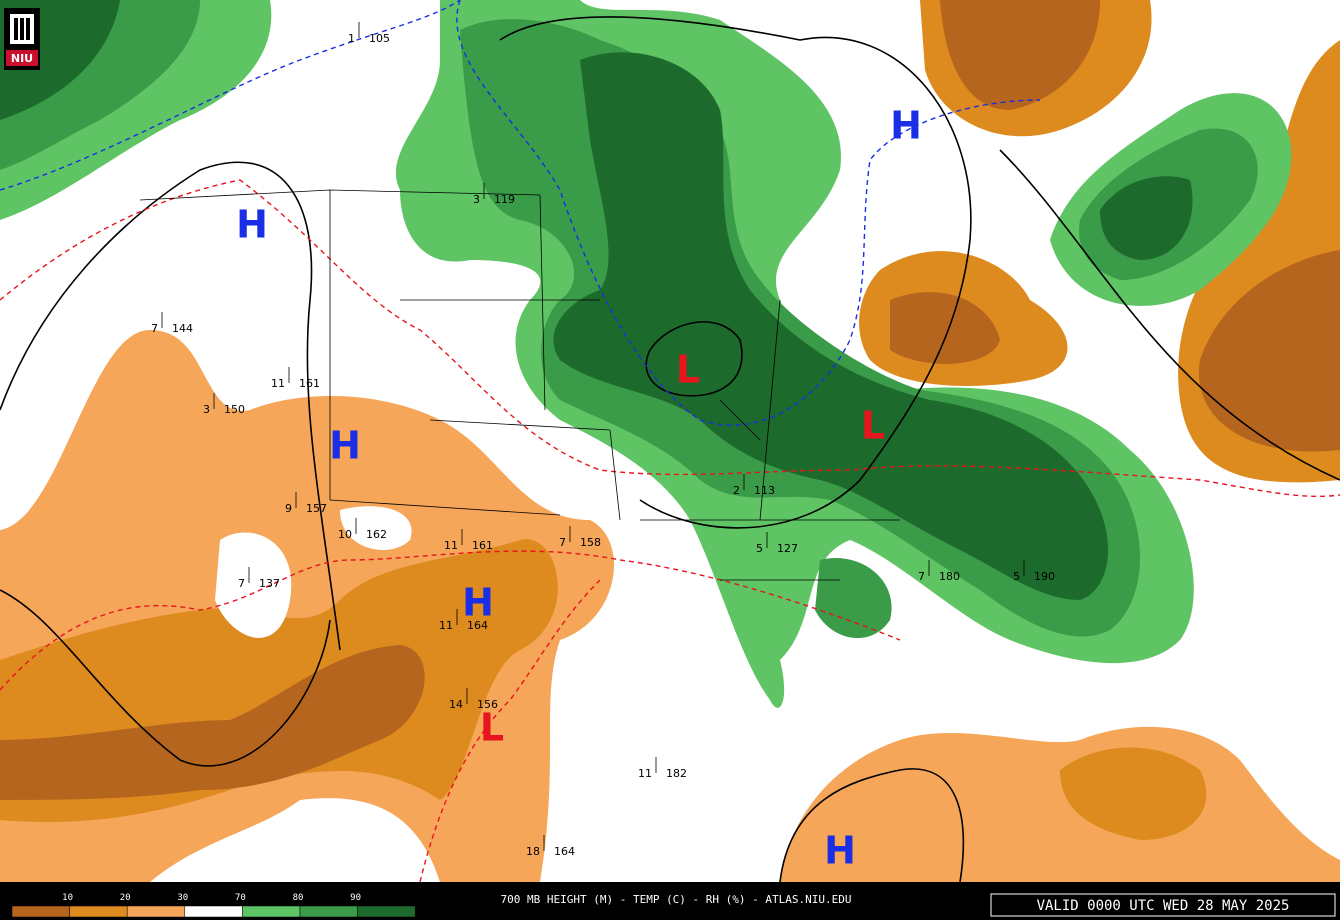 This screenshot has height=920, width=1340. Describe the element at coordinates (376, 534) in the screenshot. I see `station-height: 162` at that location.